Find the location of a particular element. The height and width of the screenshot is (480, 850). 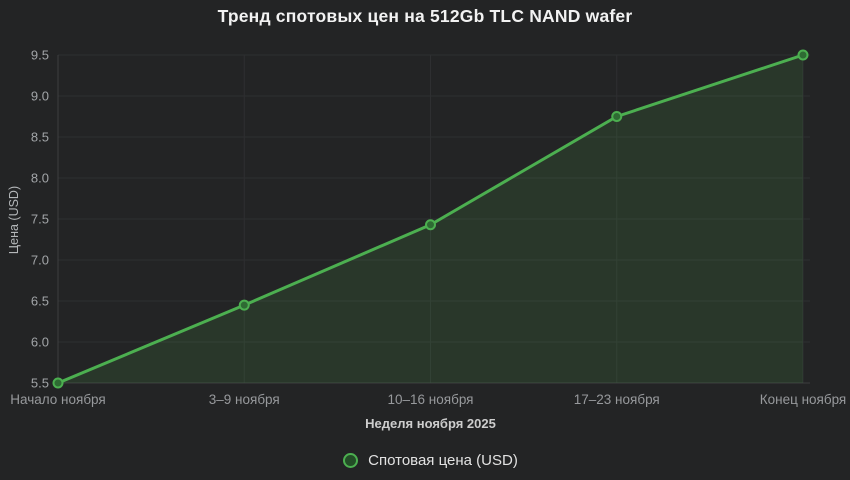

x-tick-label: Начало ноября is located at coordinates (57, 399).